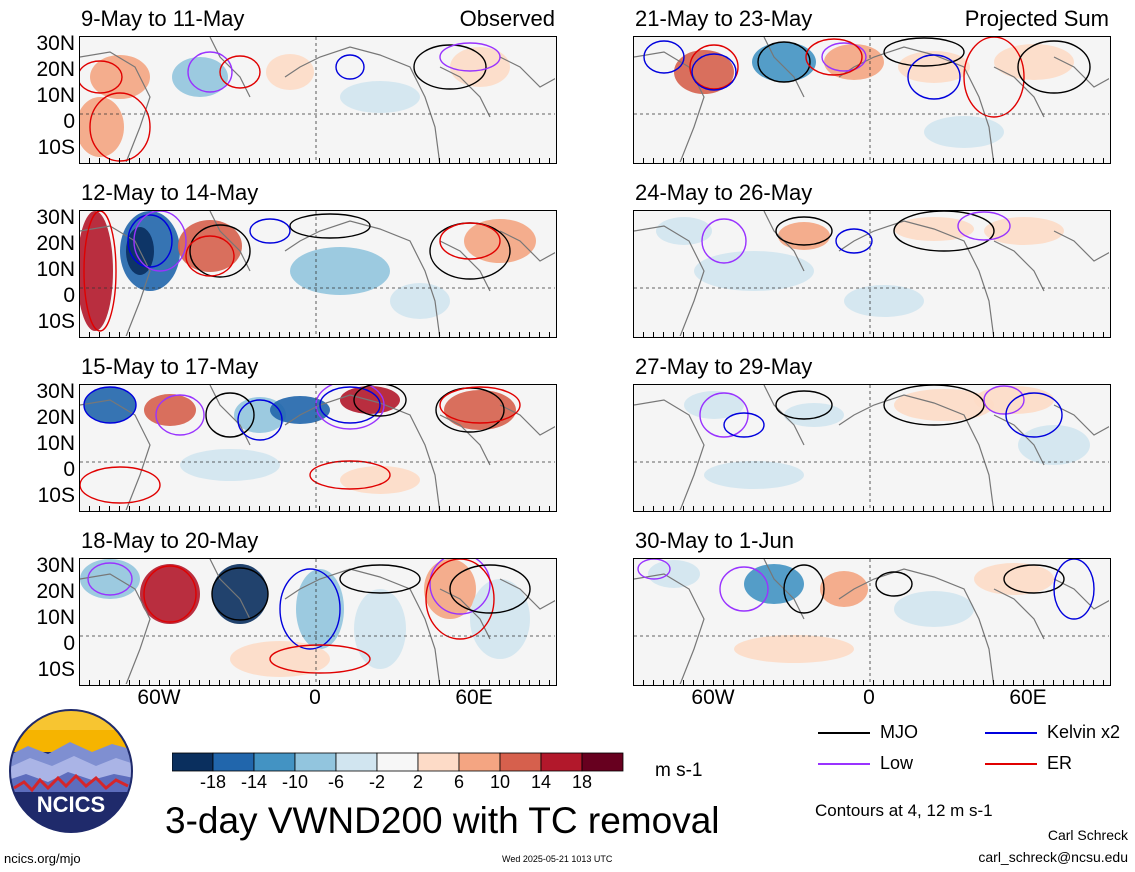  What do you see at coordinates (541, 782) in the screenshot?
I see `colorbar-label: 14` at bounding box center [541, 782].